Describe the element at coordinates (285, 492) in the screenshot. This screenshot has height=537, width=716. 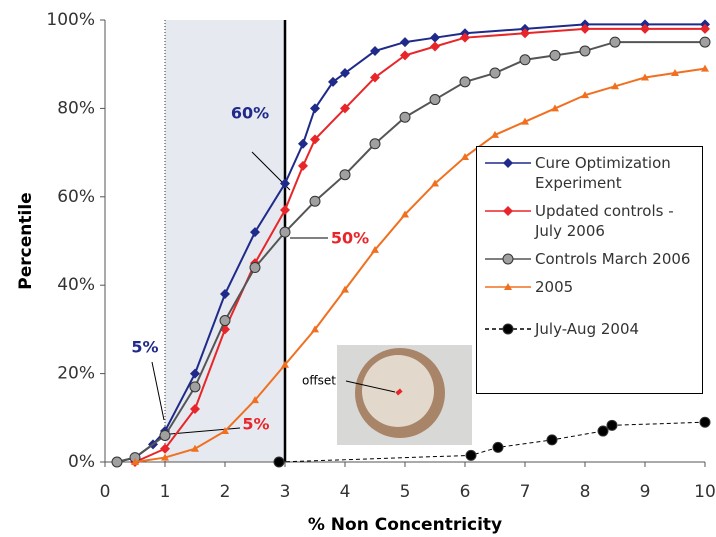
I see `x-tick-label: 3` at that location.